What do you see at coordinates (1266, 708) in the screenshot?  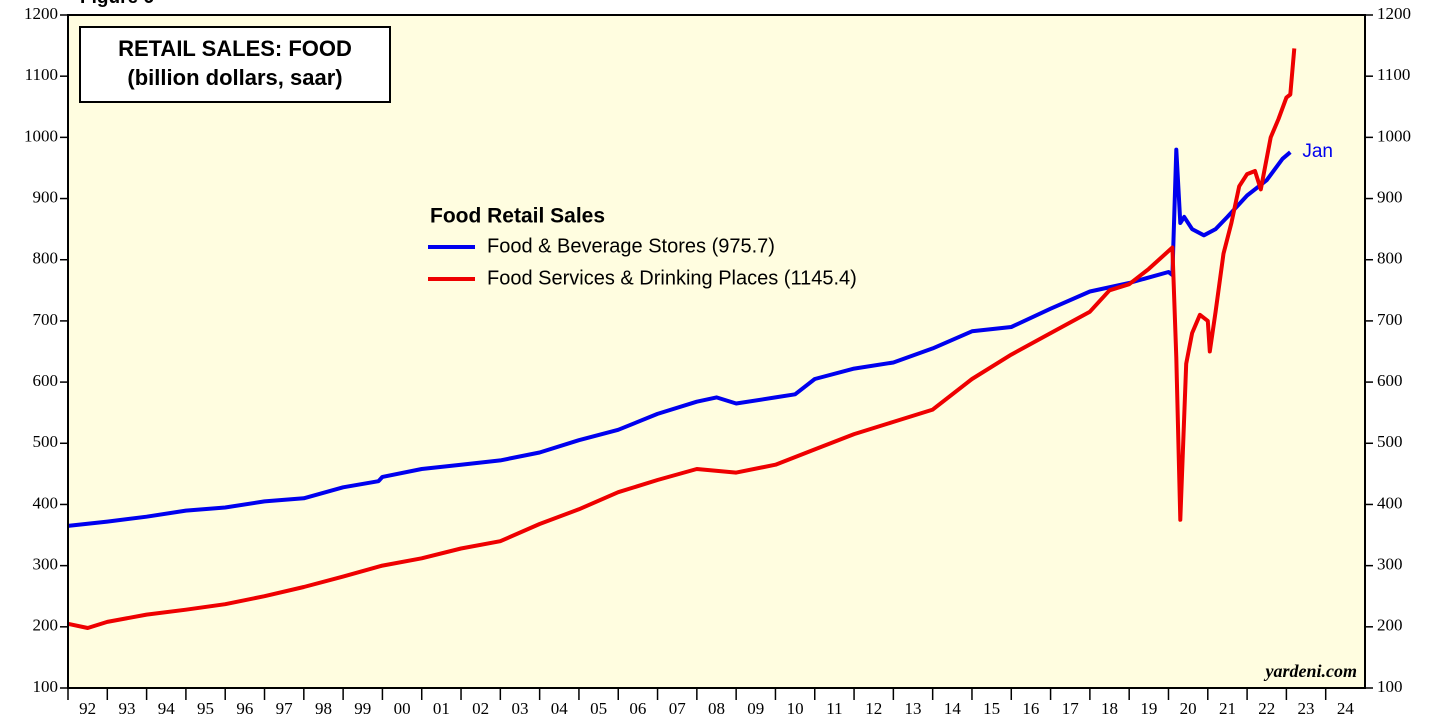 I see `x-tick-label: 22` at bounding box center [1266, 708].